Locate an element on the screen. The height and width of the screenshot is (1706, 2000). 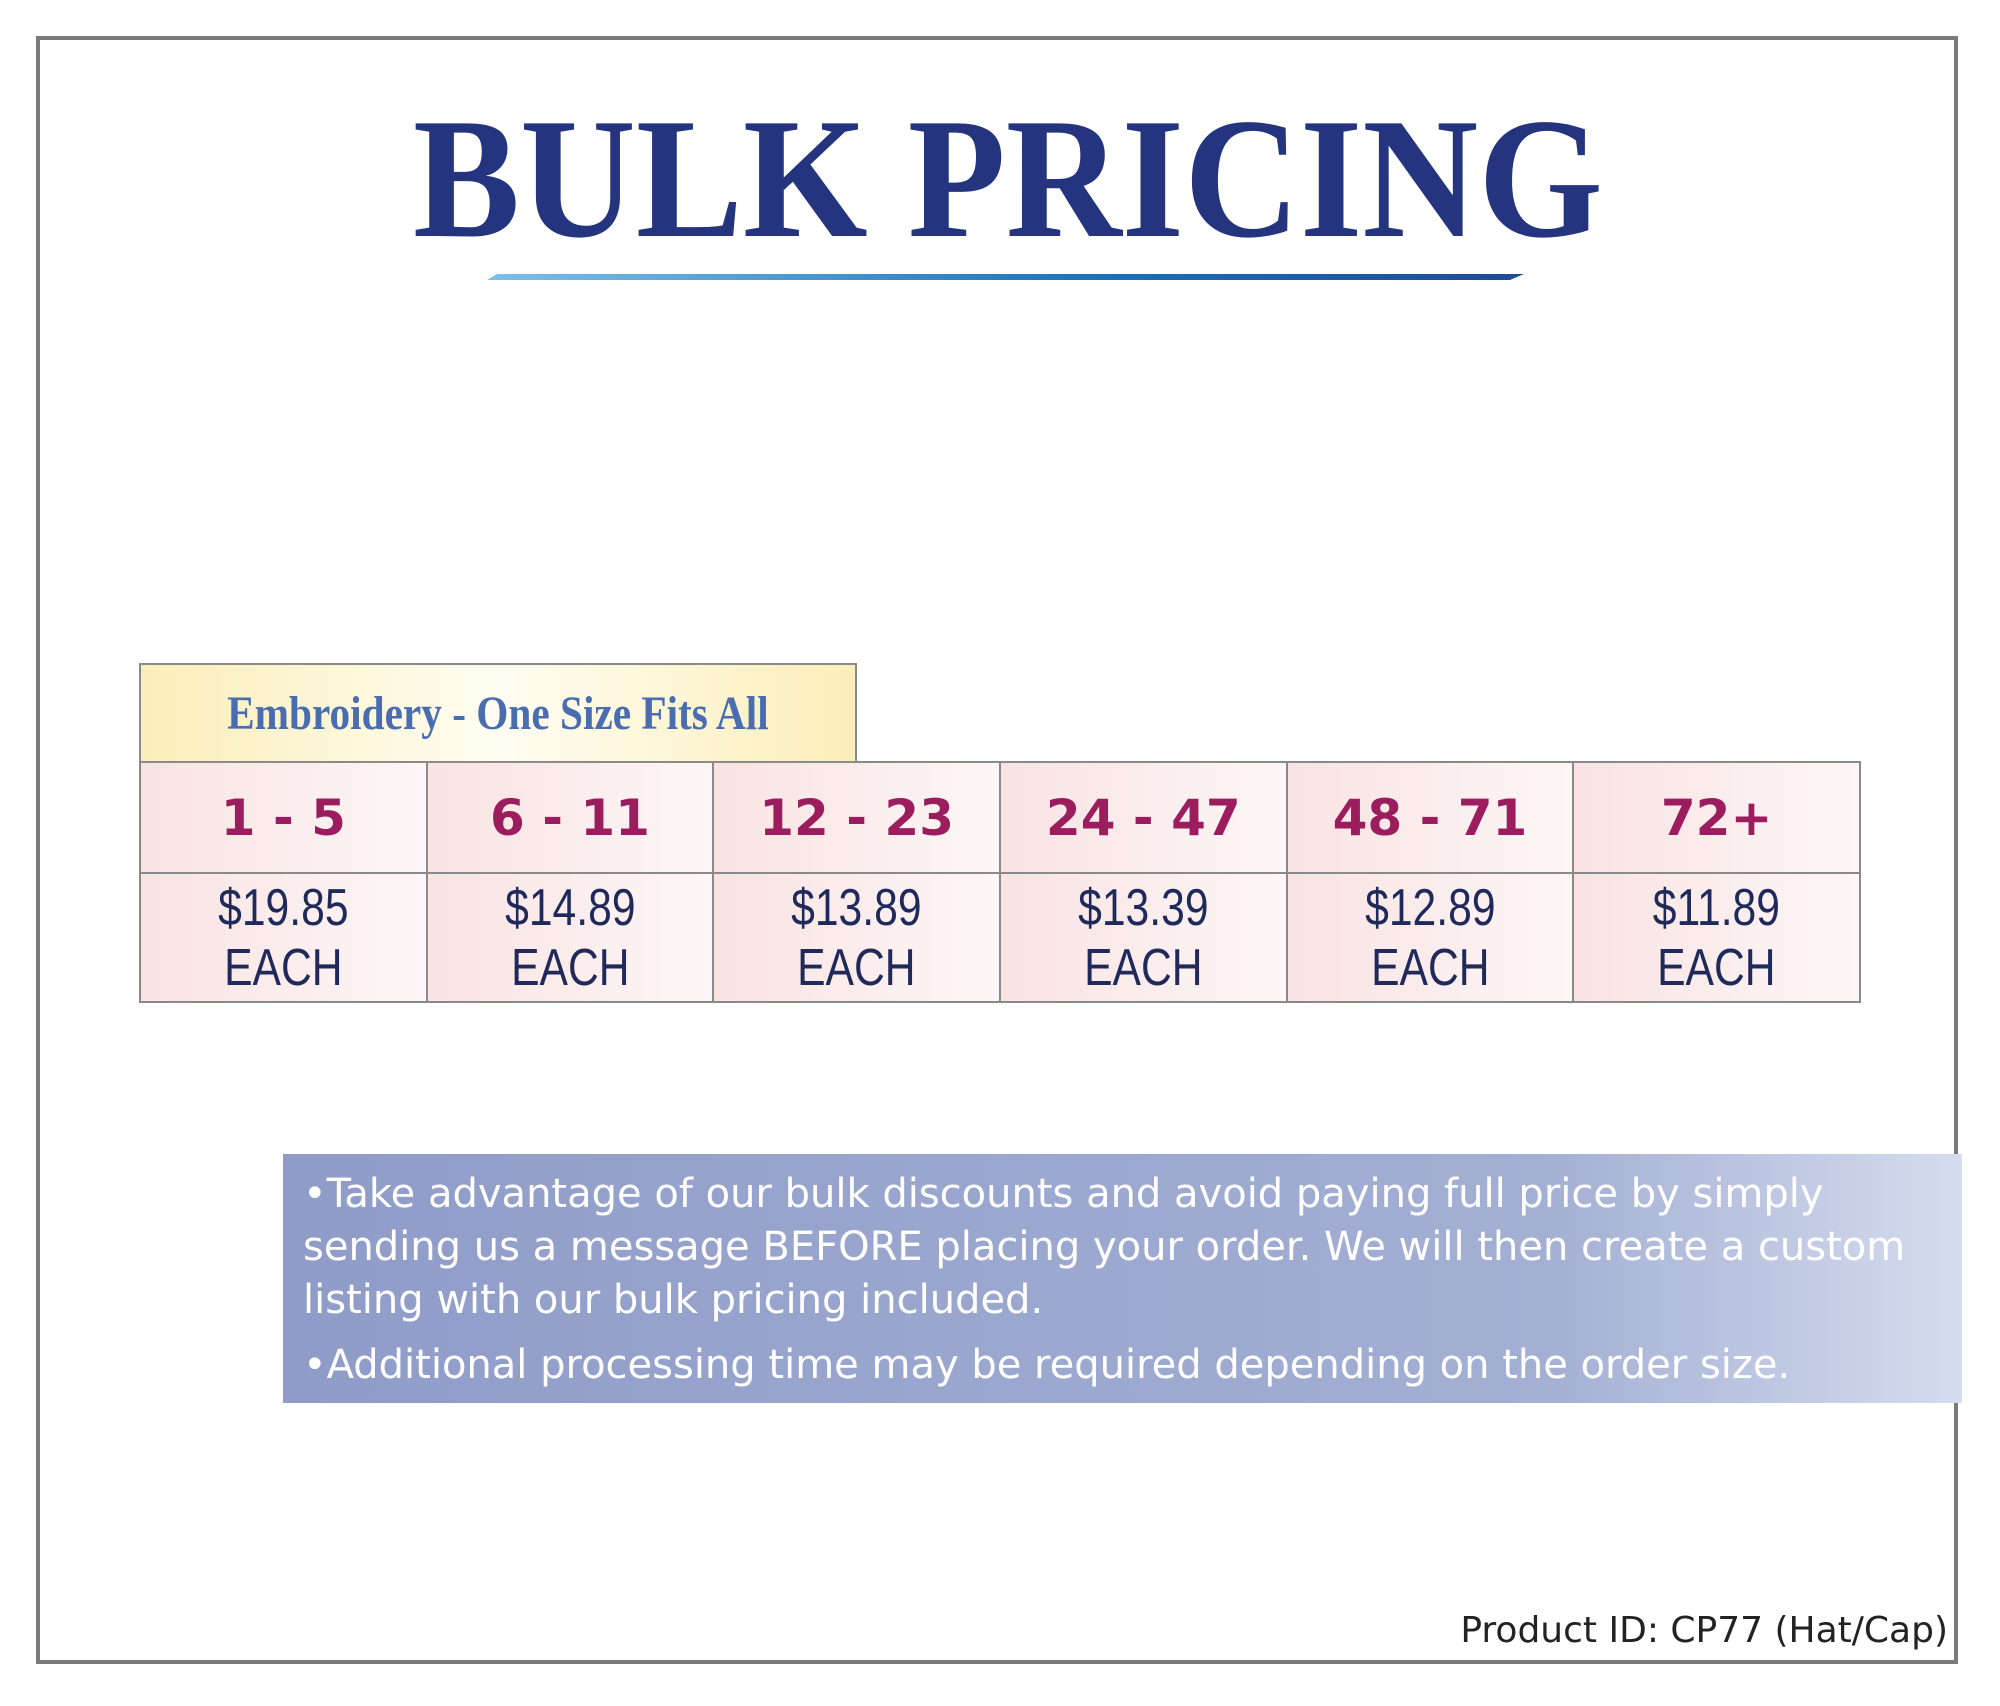
price-cell: $19.85 EACH is located at coordinates (283, 937).